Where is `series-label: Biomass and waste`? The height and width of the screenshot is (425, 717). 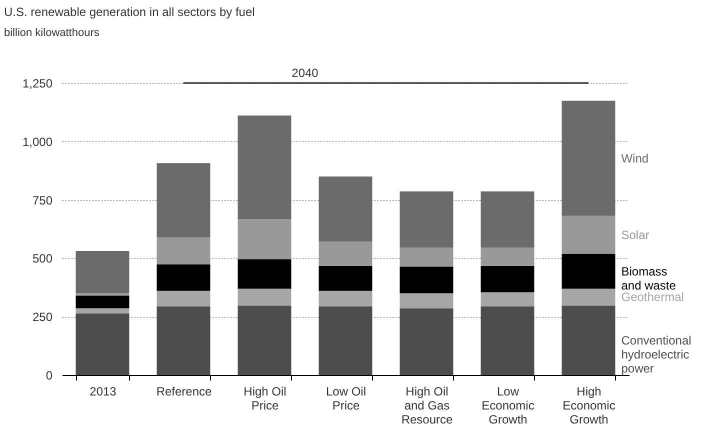 series-label: Biomass and waste is located at coordinates (648, 278).